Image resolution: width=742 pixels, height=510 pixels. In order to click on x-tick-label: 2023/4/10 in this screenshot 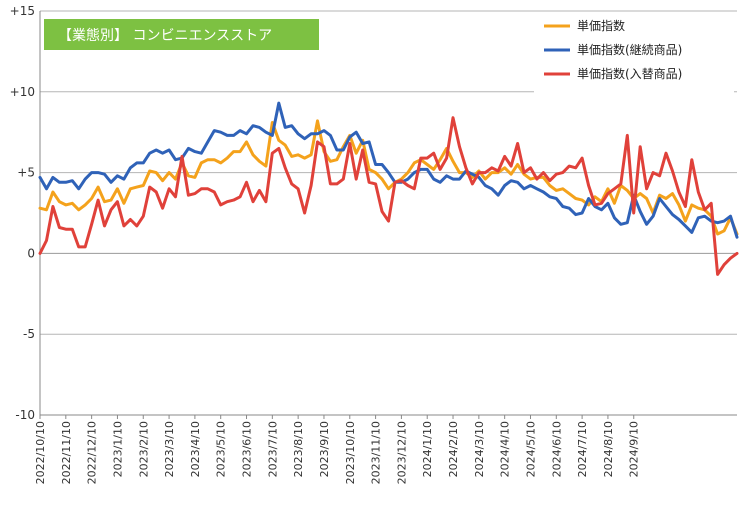, I will do `click(195, 449)`.